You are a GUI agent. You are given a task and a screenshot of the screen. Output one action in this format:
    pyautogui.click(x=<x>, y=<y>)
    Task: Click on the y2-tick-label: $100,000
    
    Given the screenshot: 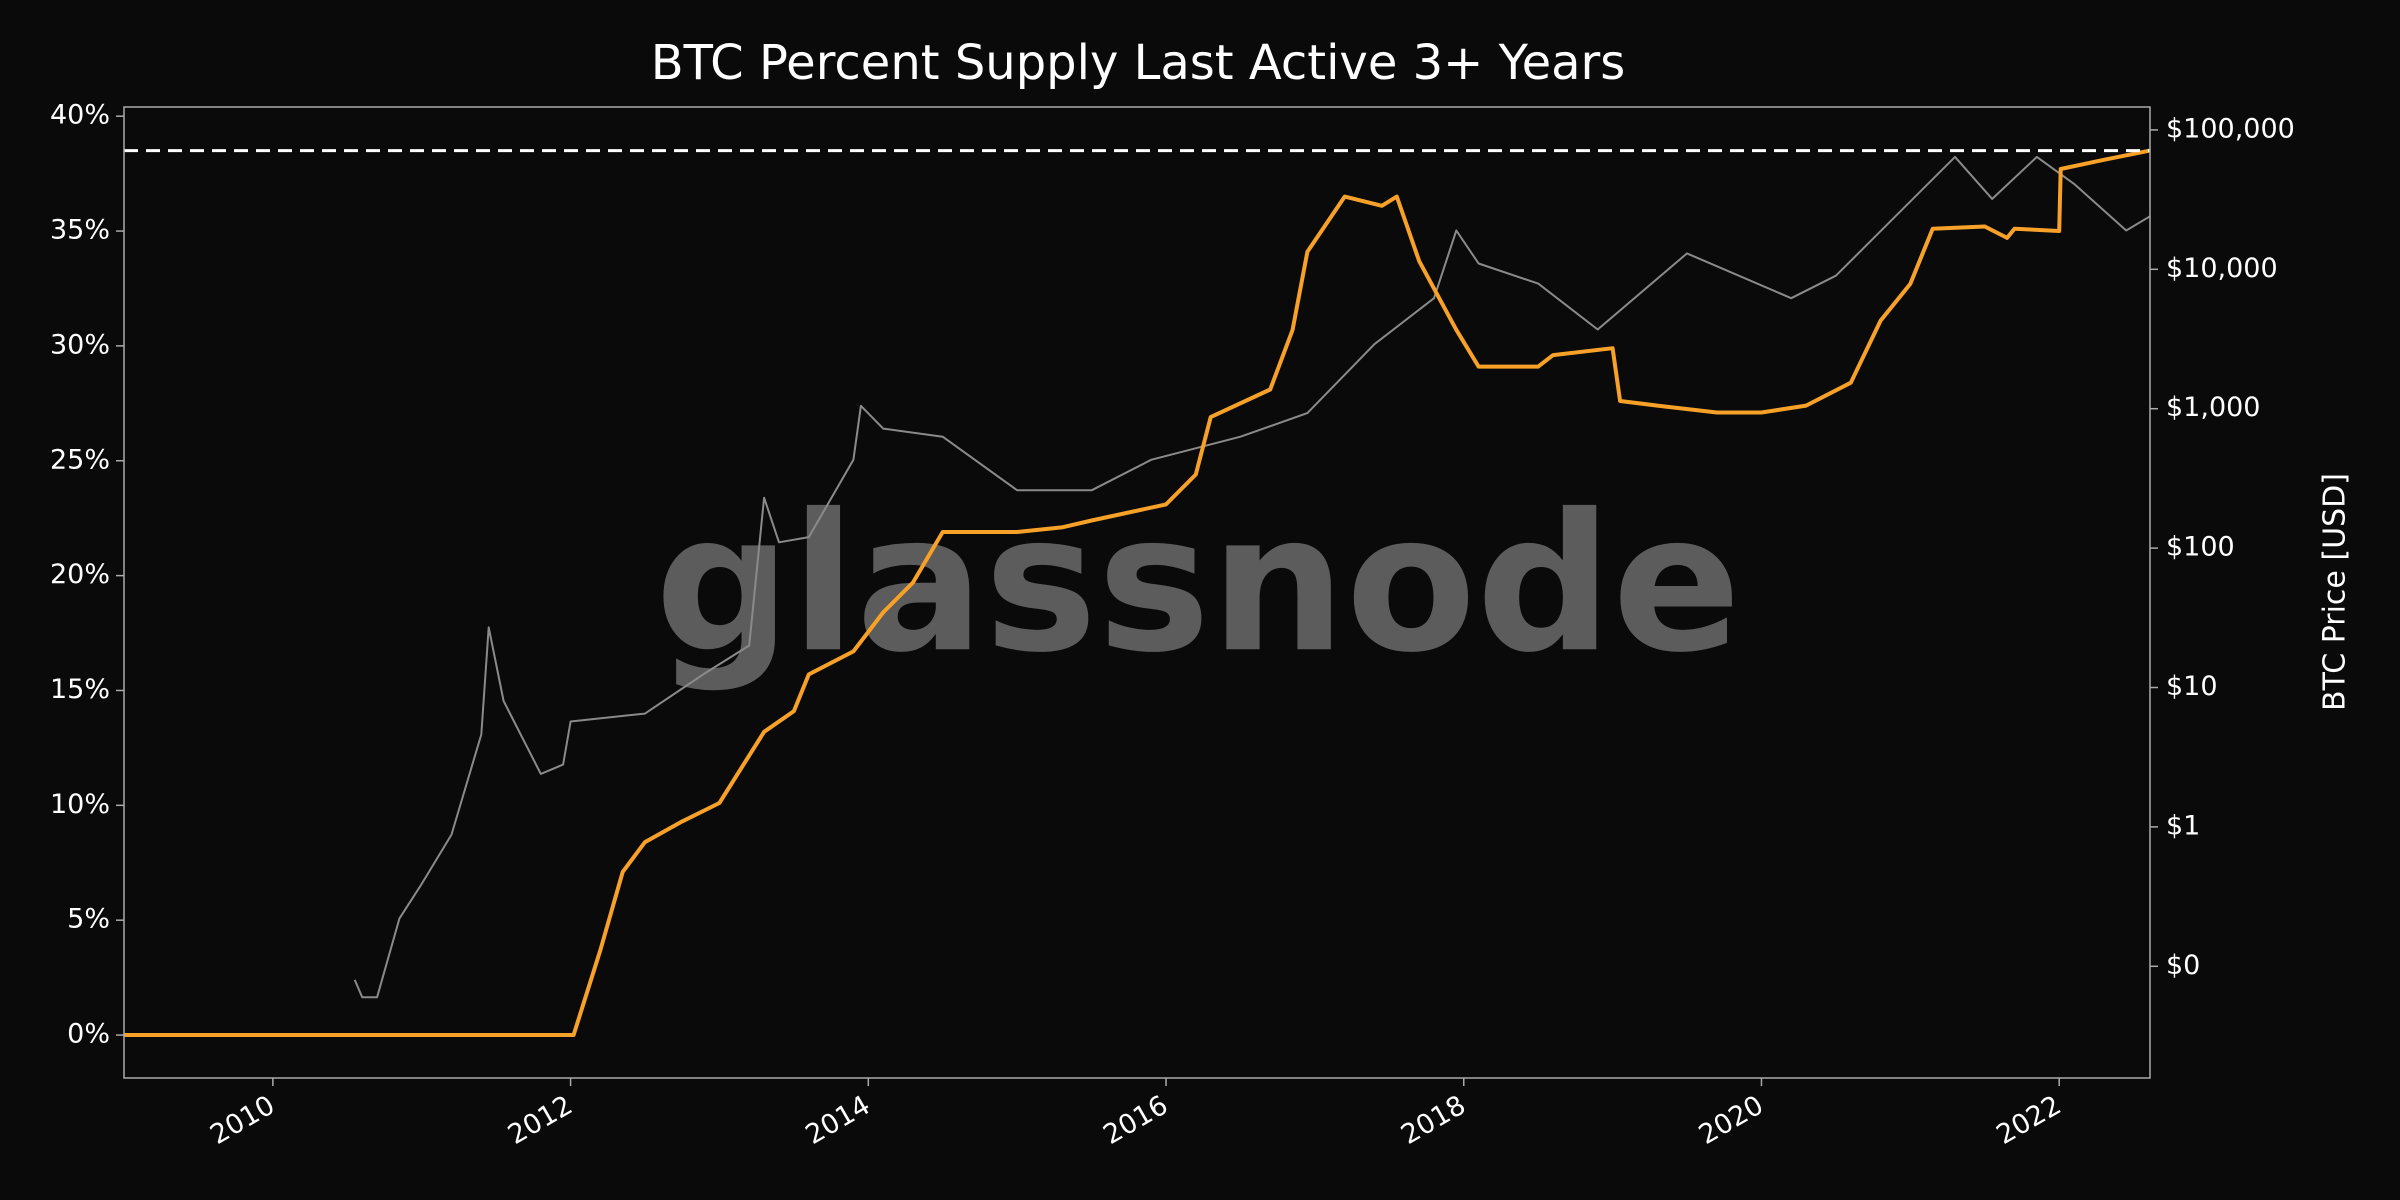 What is the action you would take?
    pyautogui.click(x=2230, y=128)
    